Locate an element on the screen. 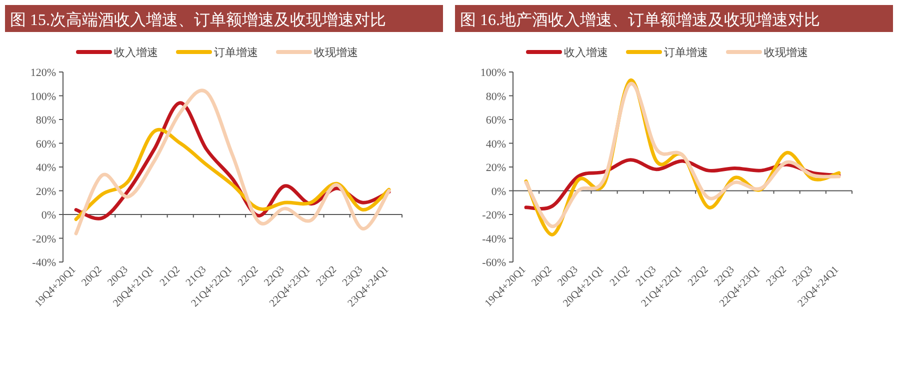 The image size is (900, 365). y-tick-label: -60% is located at coordinates (494, 263).